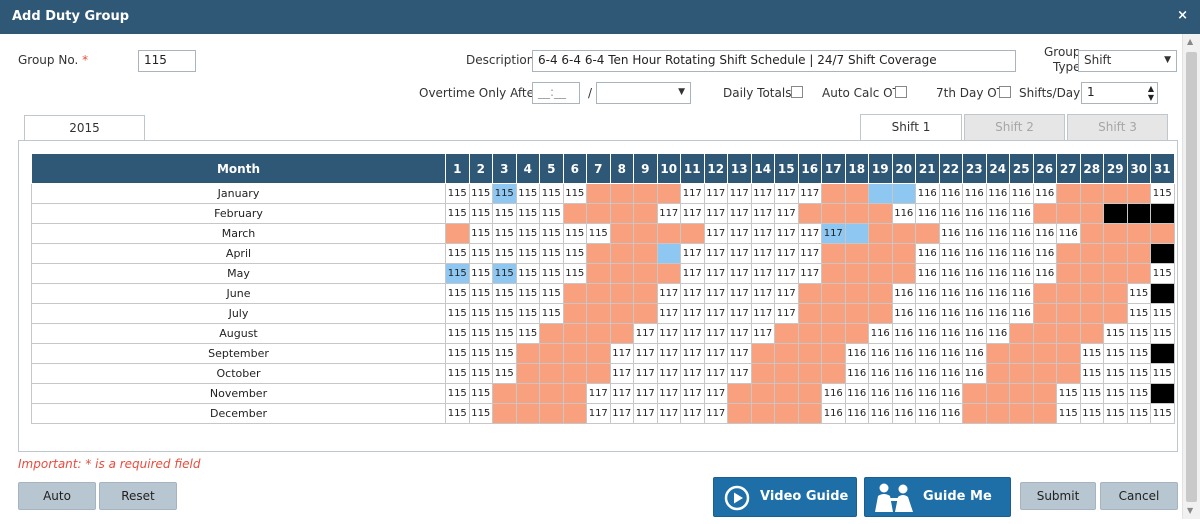 This screenshot has height=524, width=1200. Describe the element at coordinates (901, 92) in the screenshot. I see `auto-calc-ot-checkbox` at that location.